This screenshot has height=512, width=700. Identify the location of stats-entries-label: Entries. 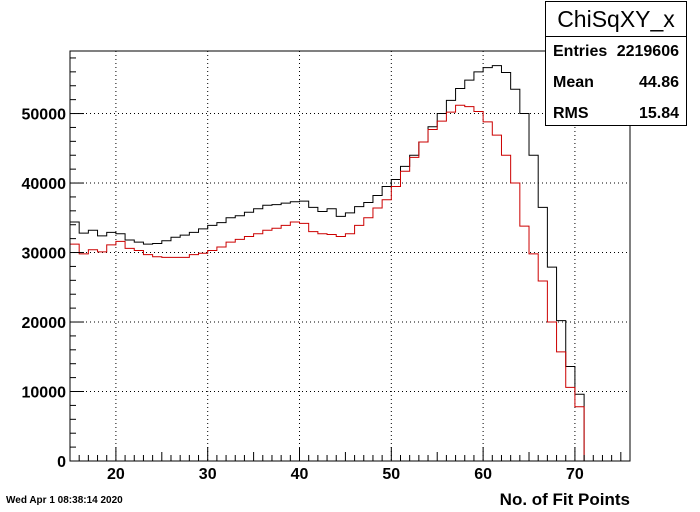
(580, 51).